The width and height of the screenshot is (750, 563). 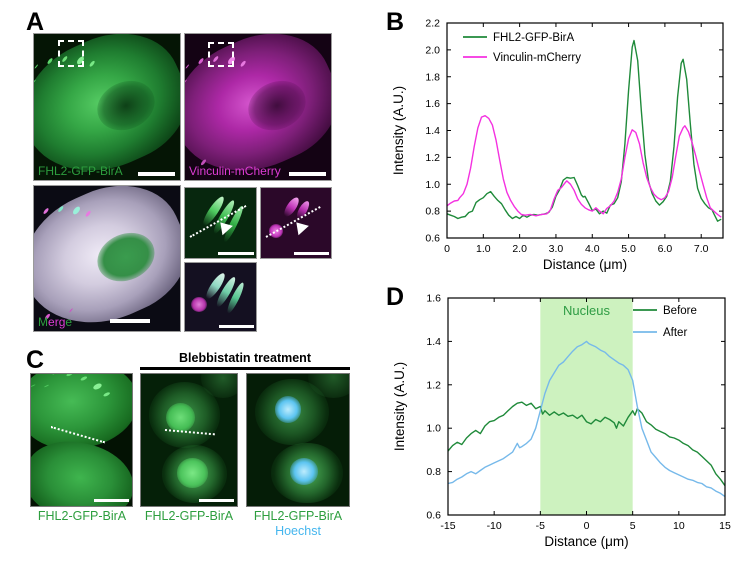 What do you see at coordinates (432, 77) in the screenshot?
I see `svg-text: 1.8` at bounding box center [432, 77].